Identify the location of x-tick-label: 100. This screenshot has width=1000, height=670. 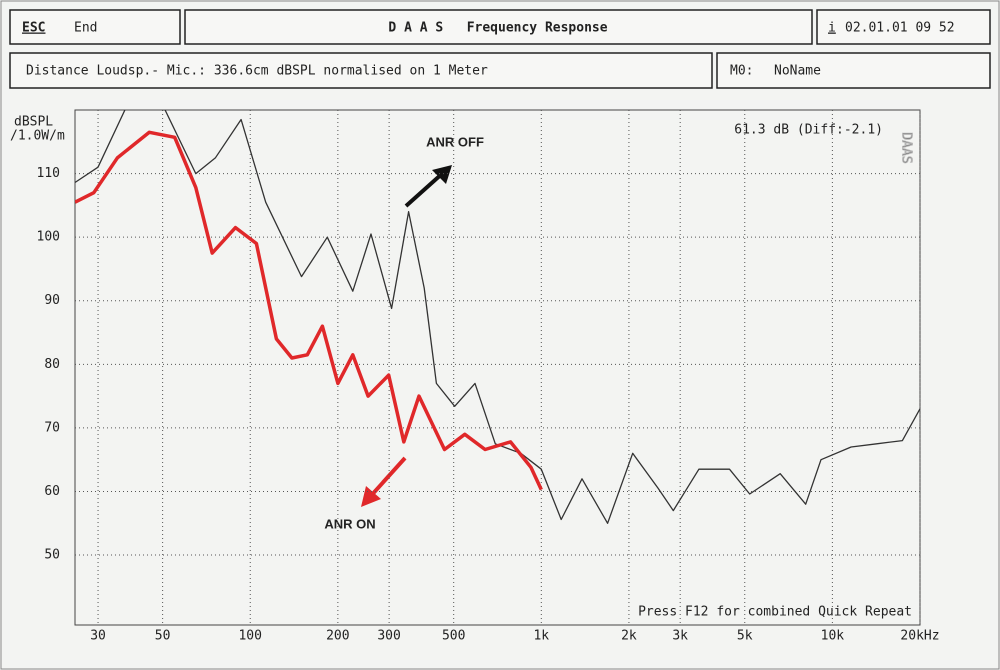
(249, 636).